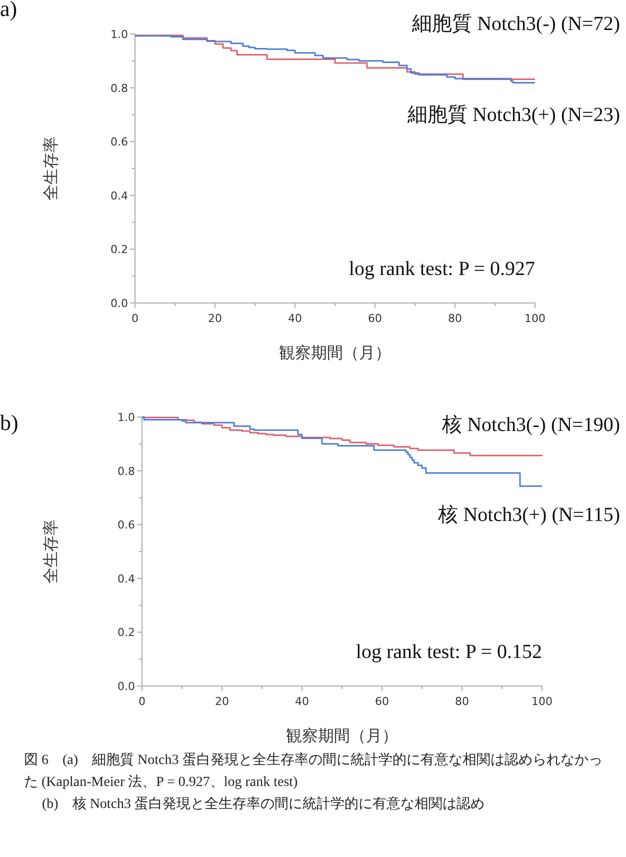 The width and height of the screenshot is (626, 857). What do you see at coordinates (515, 24) in the screenshot?
I see `series-label: 細胞質 Notch3(-) (N=72)` at bounding box center [515, 24].